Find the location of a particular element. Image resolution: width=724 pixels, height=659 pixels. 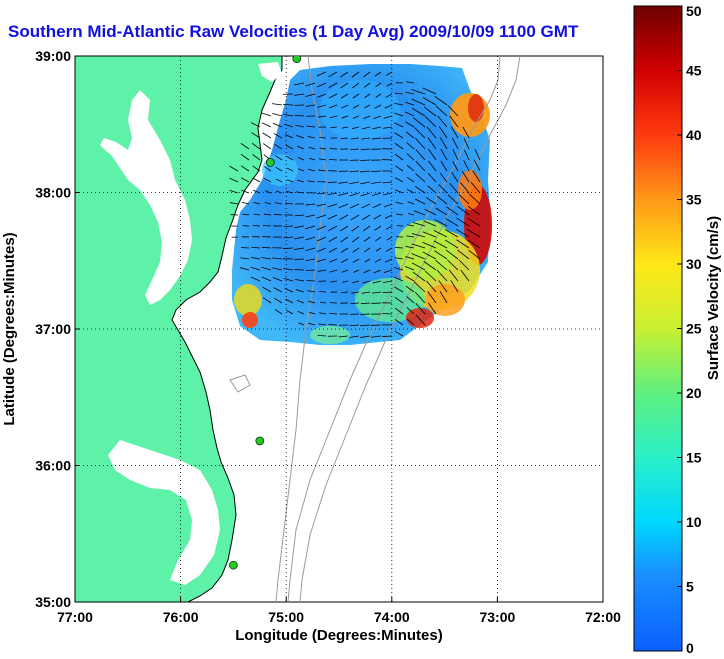

x-tick-label: 75:00 is located at coordinates (286, 617).